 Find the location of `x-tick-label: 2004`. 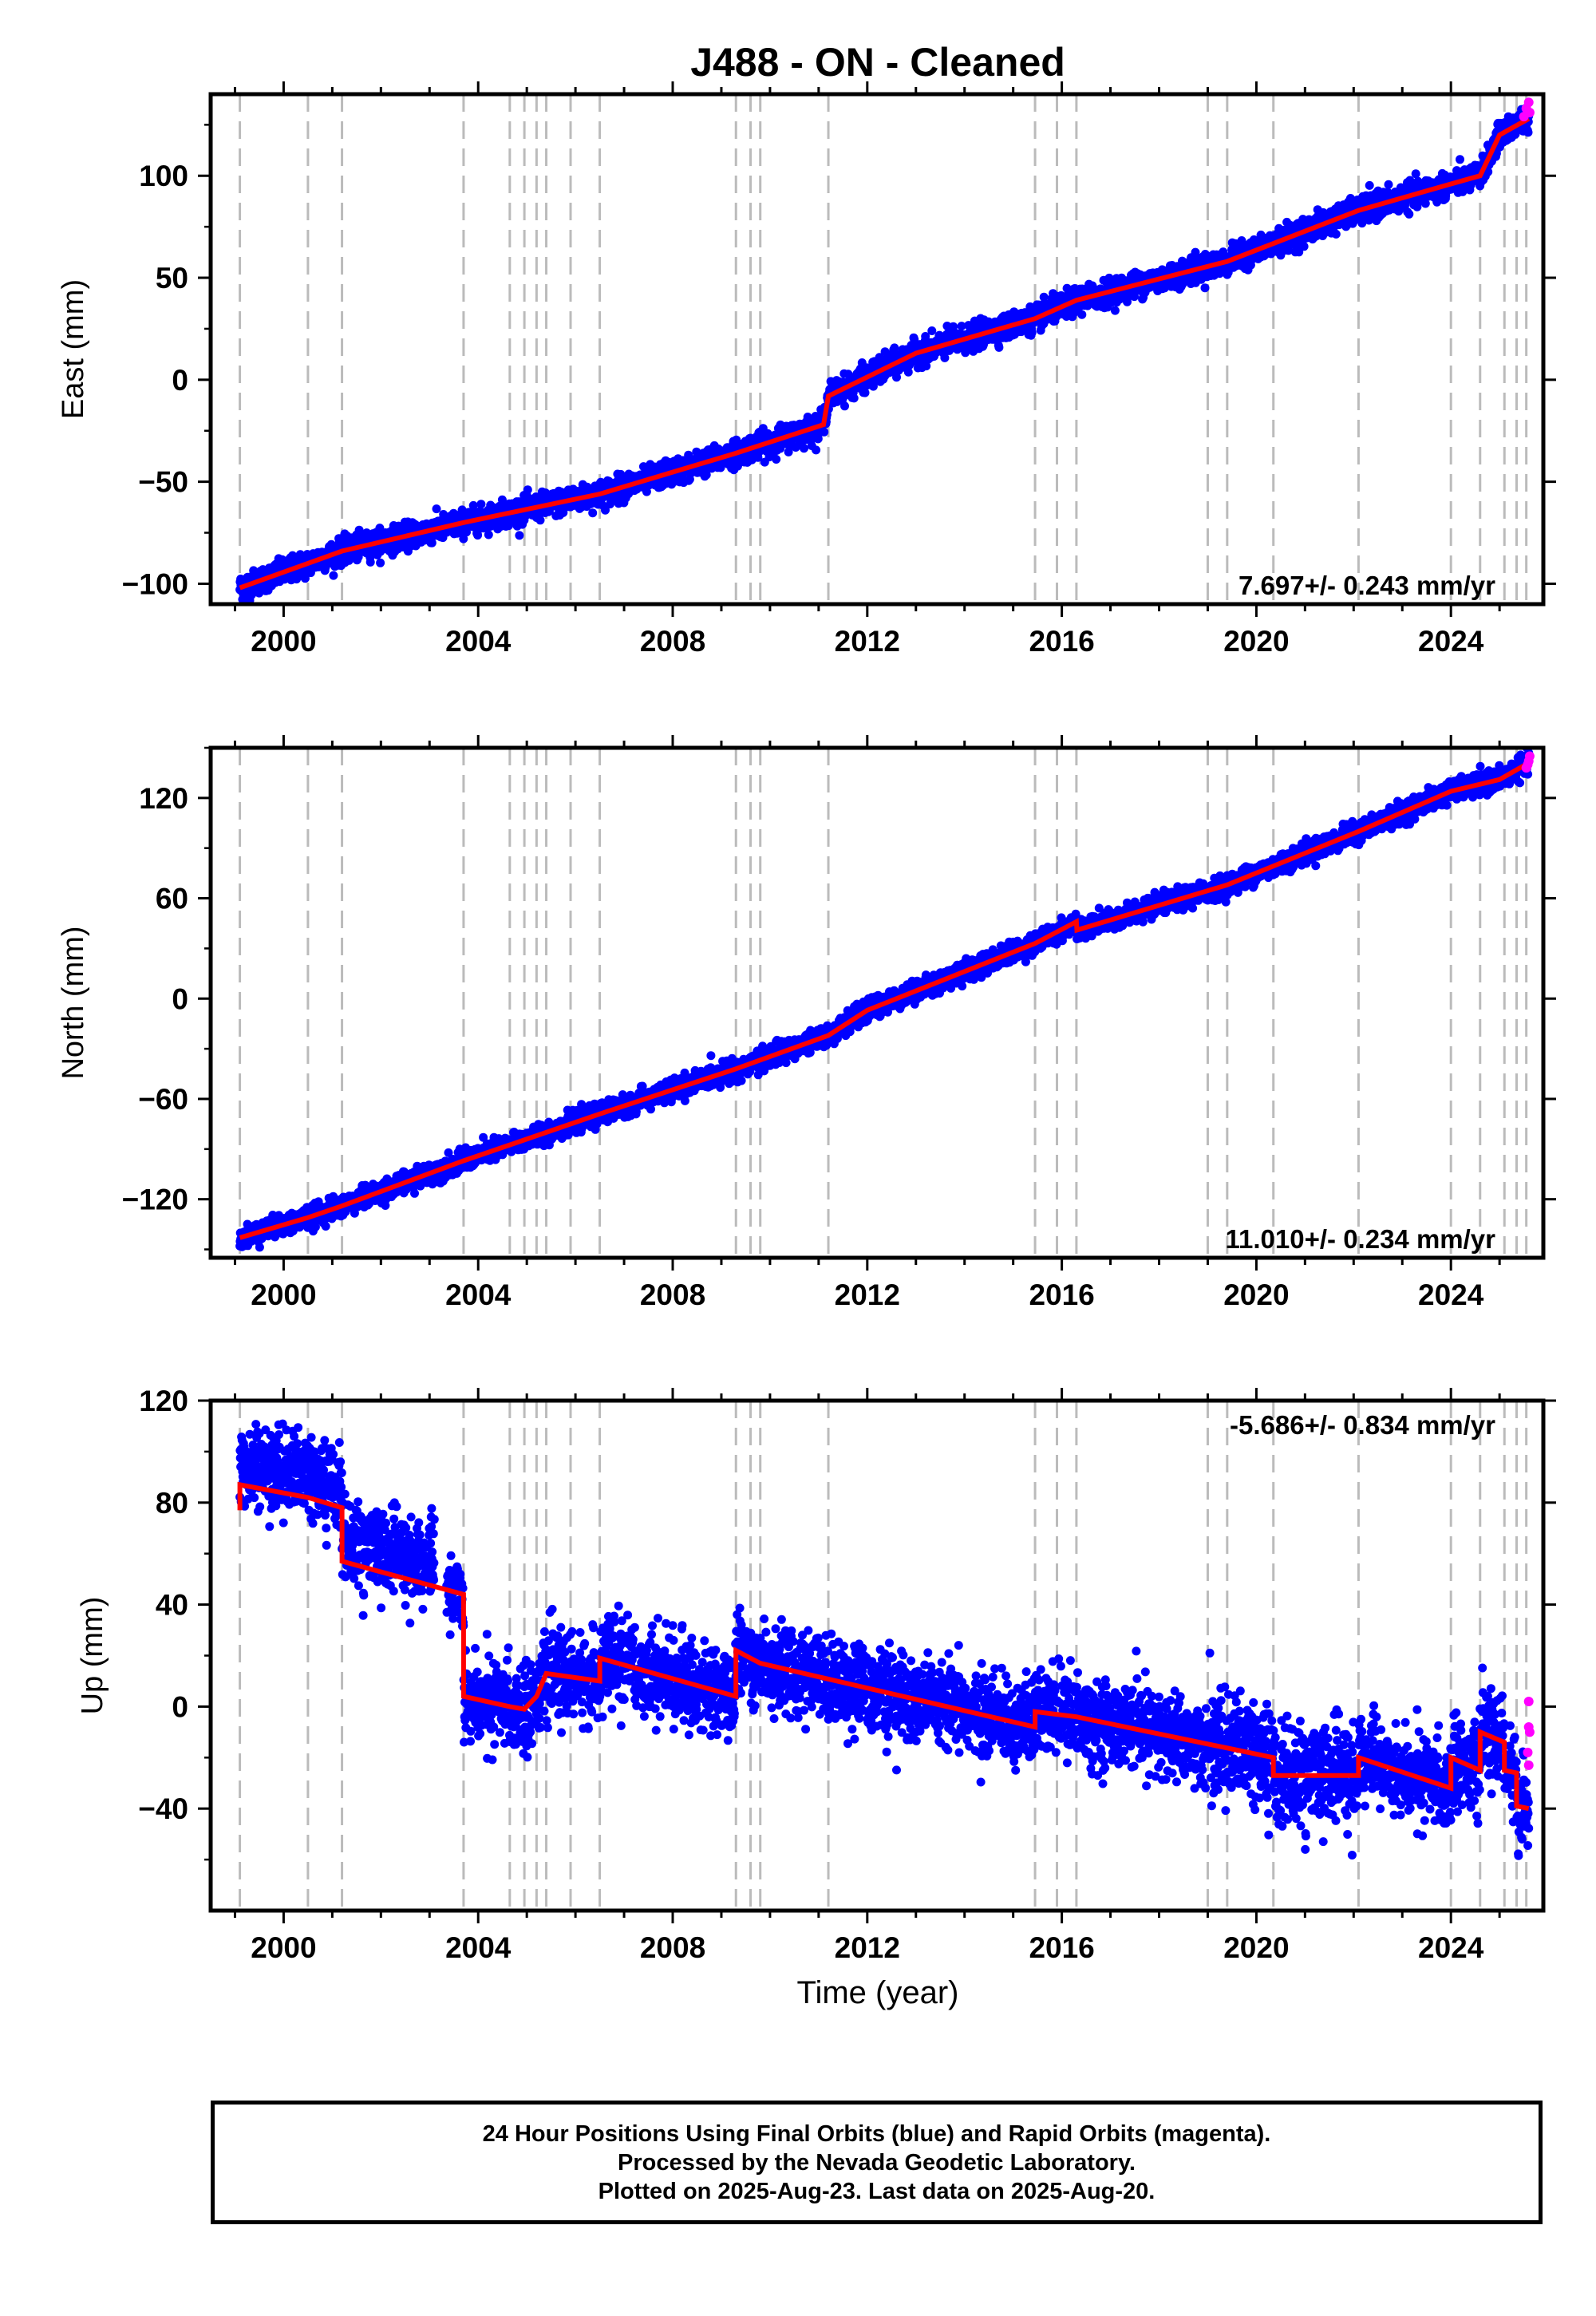

x-tick-label: 2004 is located at coordinates (479, 641).